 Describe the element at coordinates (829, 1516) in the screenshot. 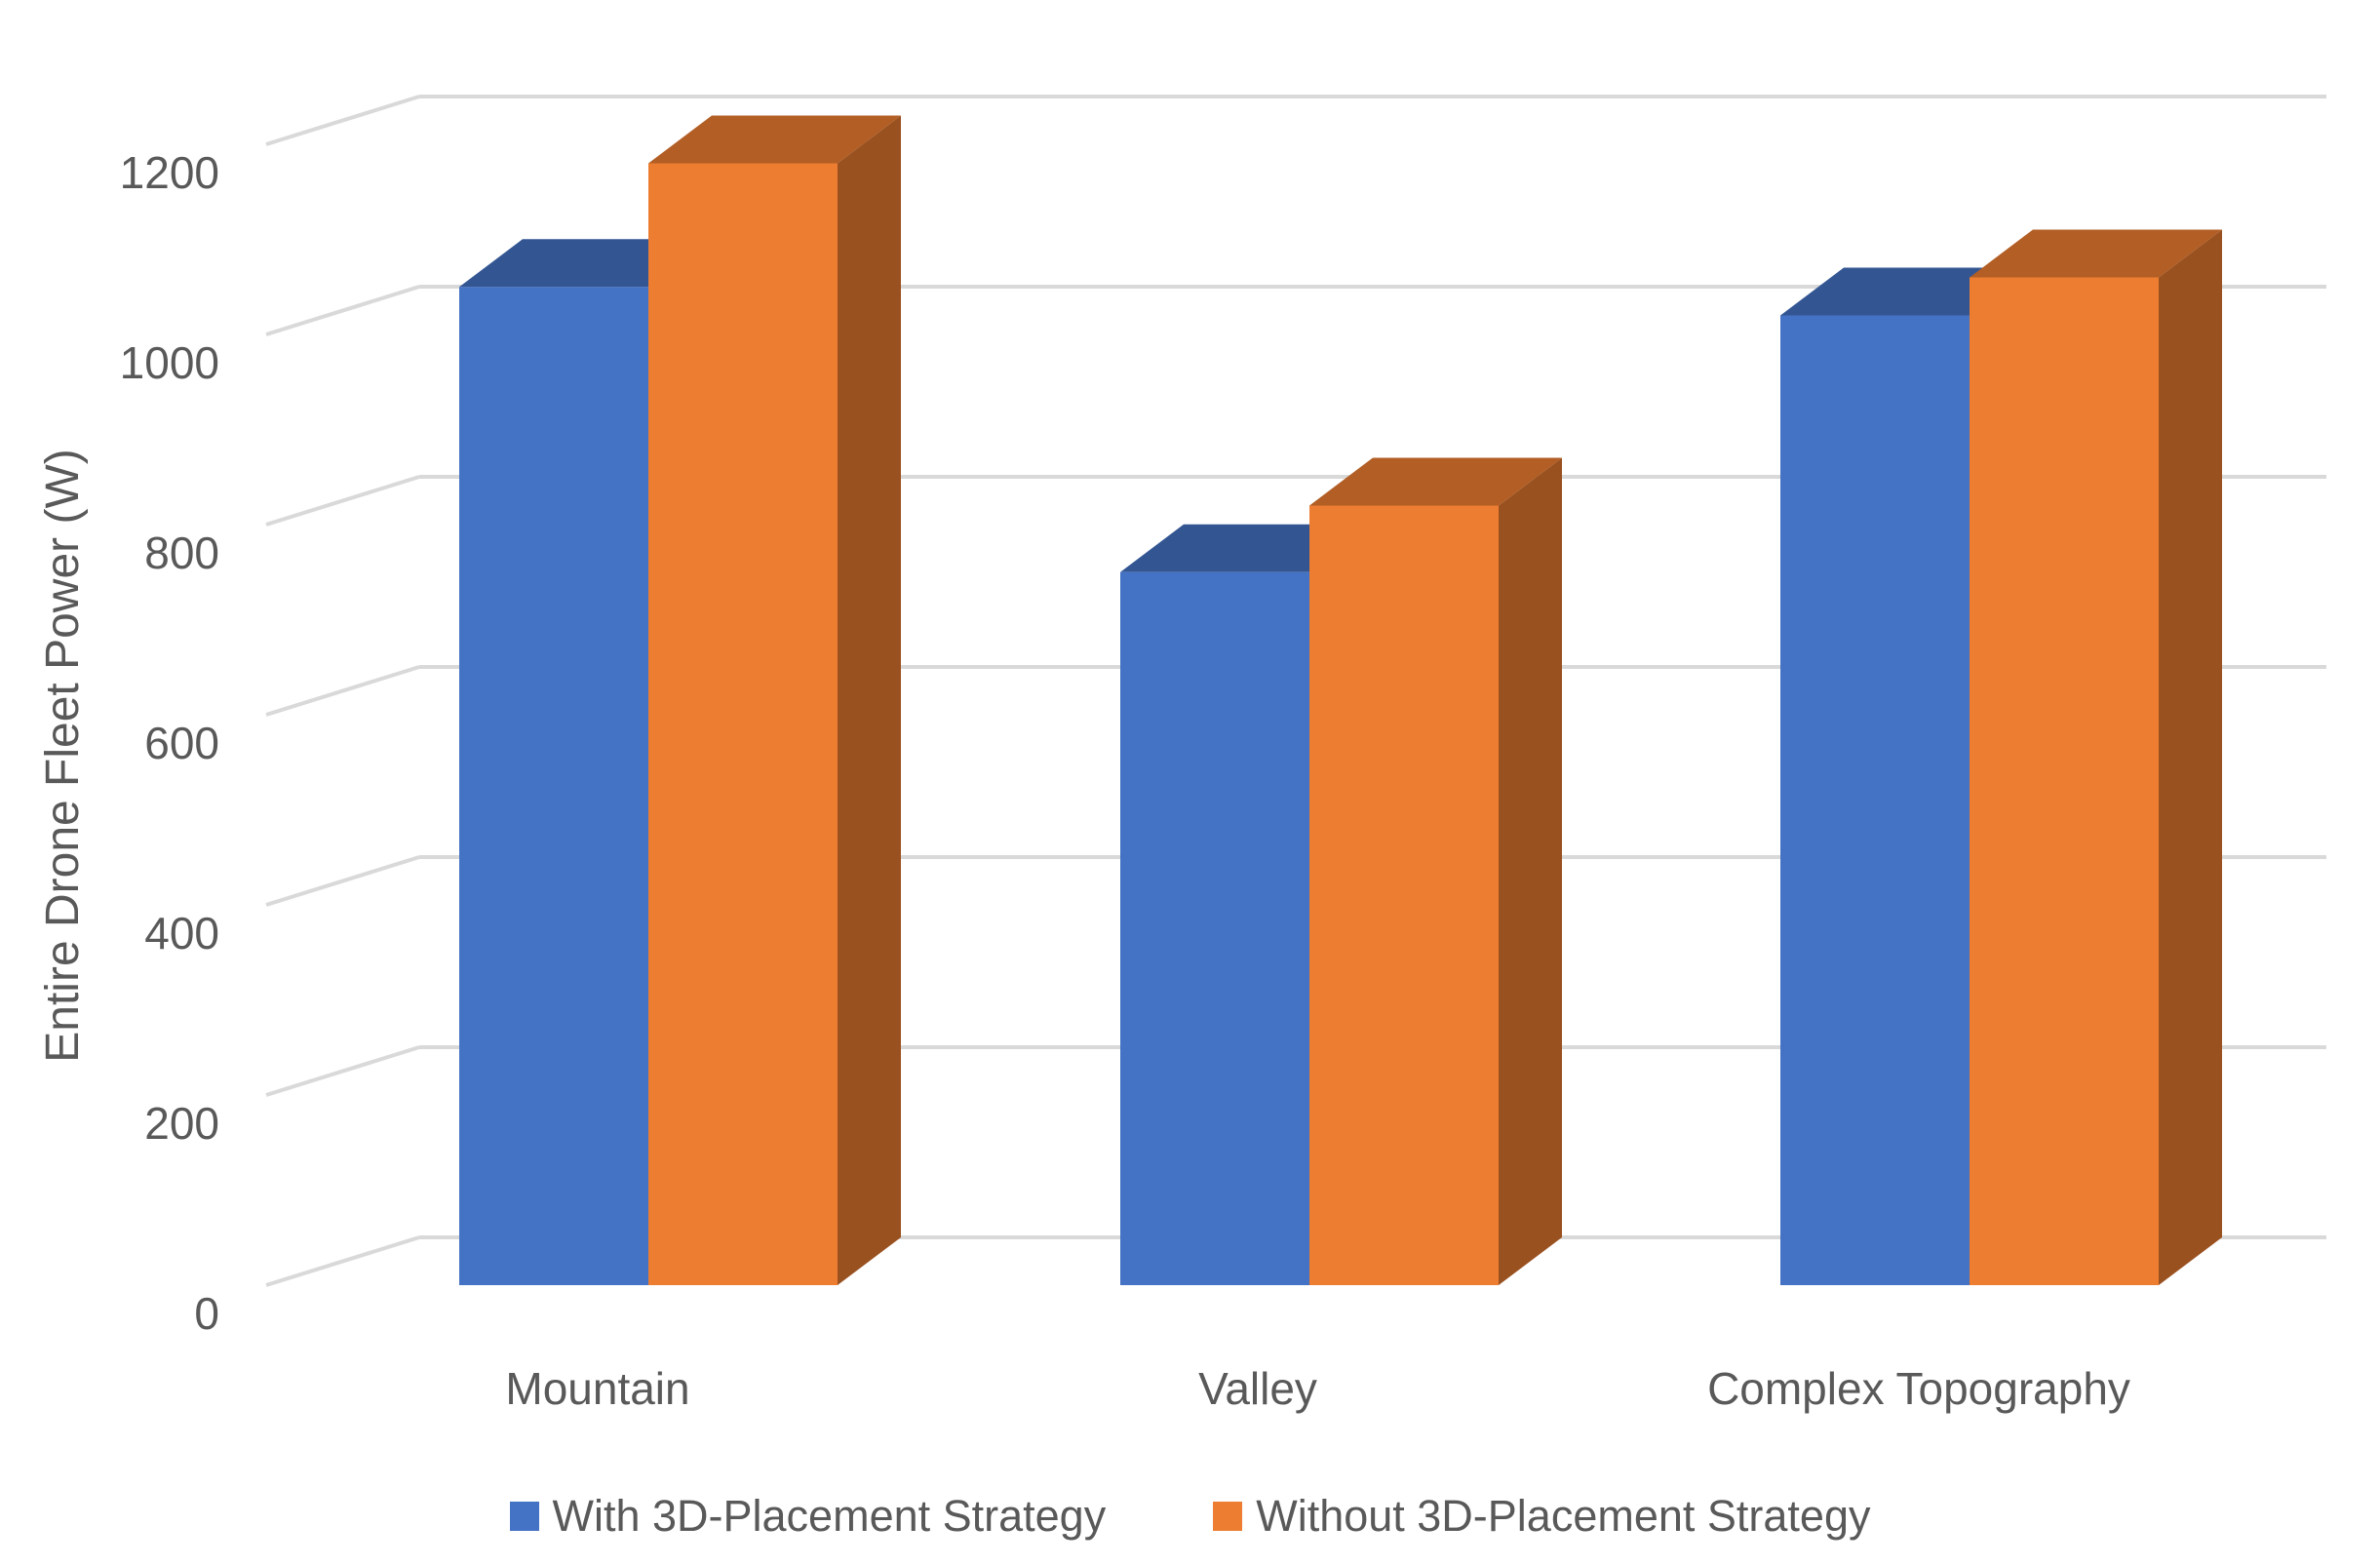

I see `legend-label-with: With 3D-Placement Strategy` at that location.